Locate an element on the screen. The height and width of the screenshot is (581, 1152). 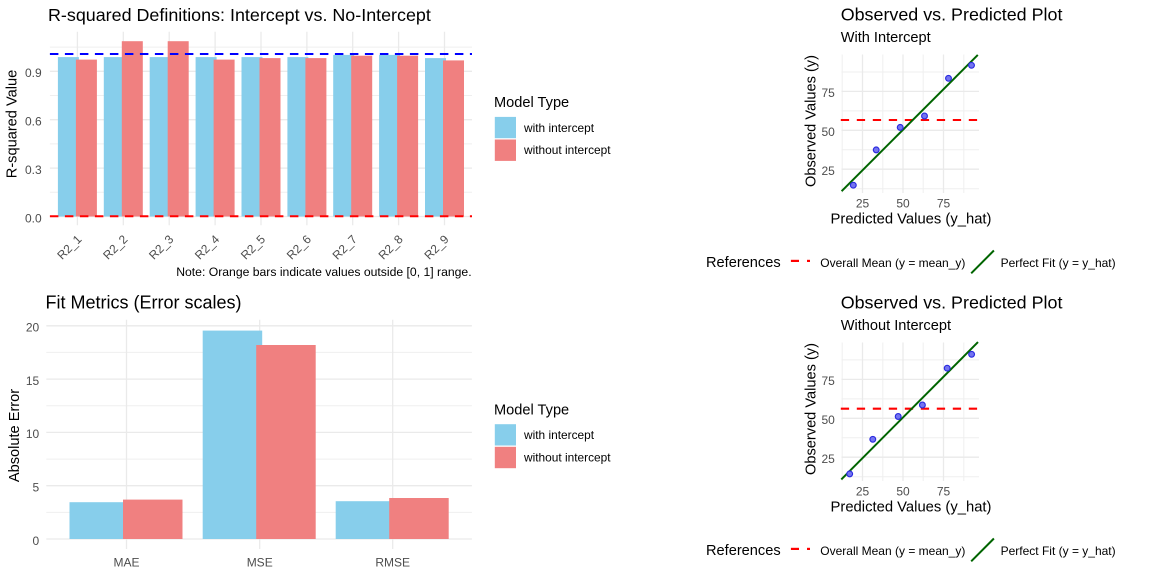
svg-text: 0 is located at coordinates (36, 541).